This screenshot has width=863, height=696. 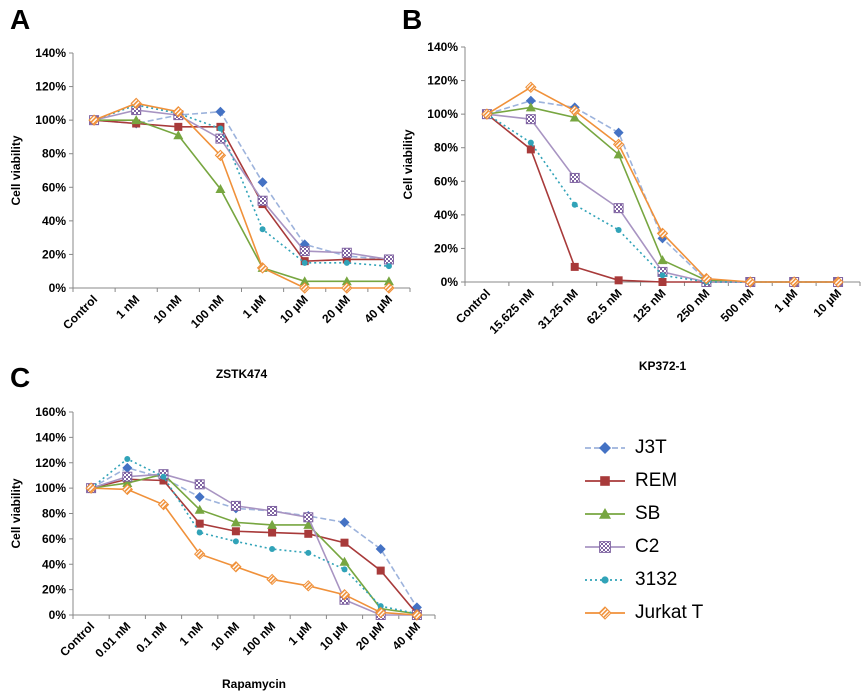 I want to click on x-tick-label: 15.625 nM, so click(x=511, y=311).